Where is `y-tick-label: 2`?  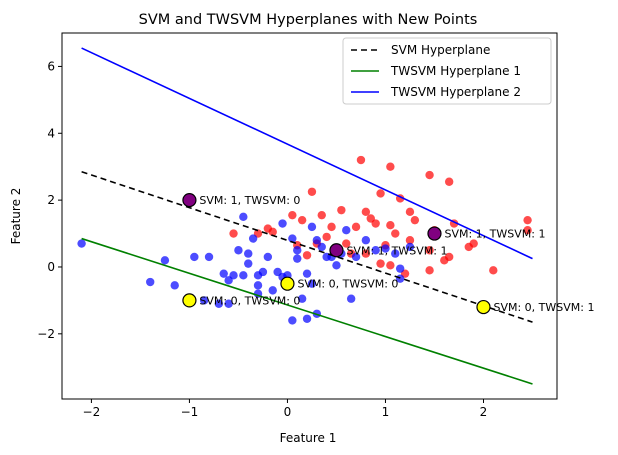
y-tick-label: 2 is located at coordinates (51, 200).